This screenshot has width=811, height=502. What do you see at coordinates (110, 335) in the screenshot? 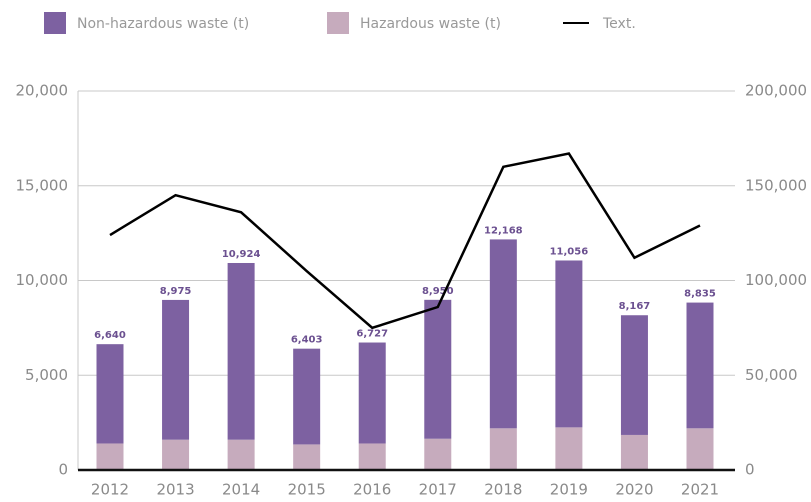
I see `total-label: 6,640` at bounding box center [110, 335].